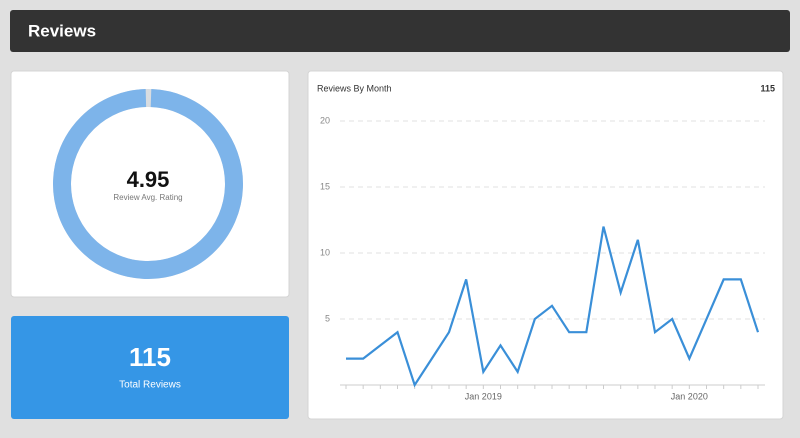 The height and width of the screenshot is (438, 800). What do you see at coordinates (150, 385) in the screenshot?
I see `total-label: Total Reviews` at bounding box center [150, 385].